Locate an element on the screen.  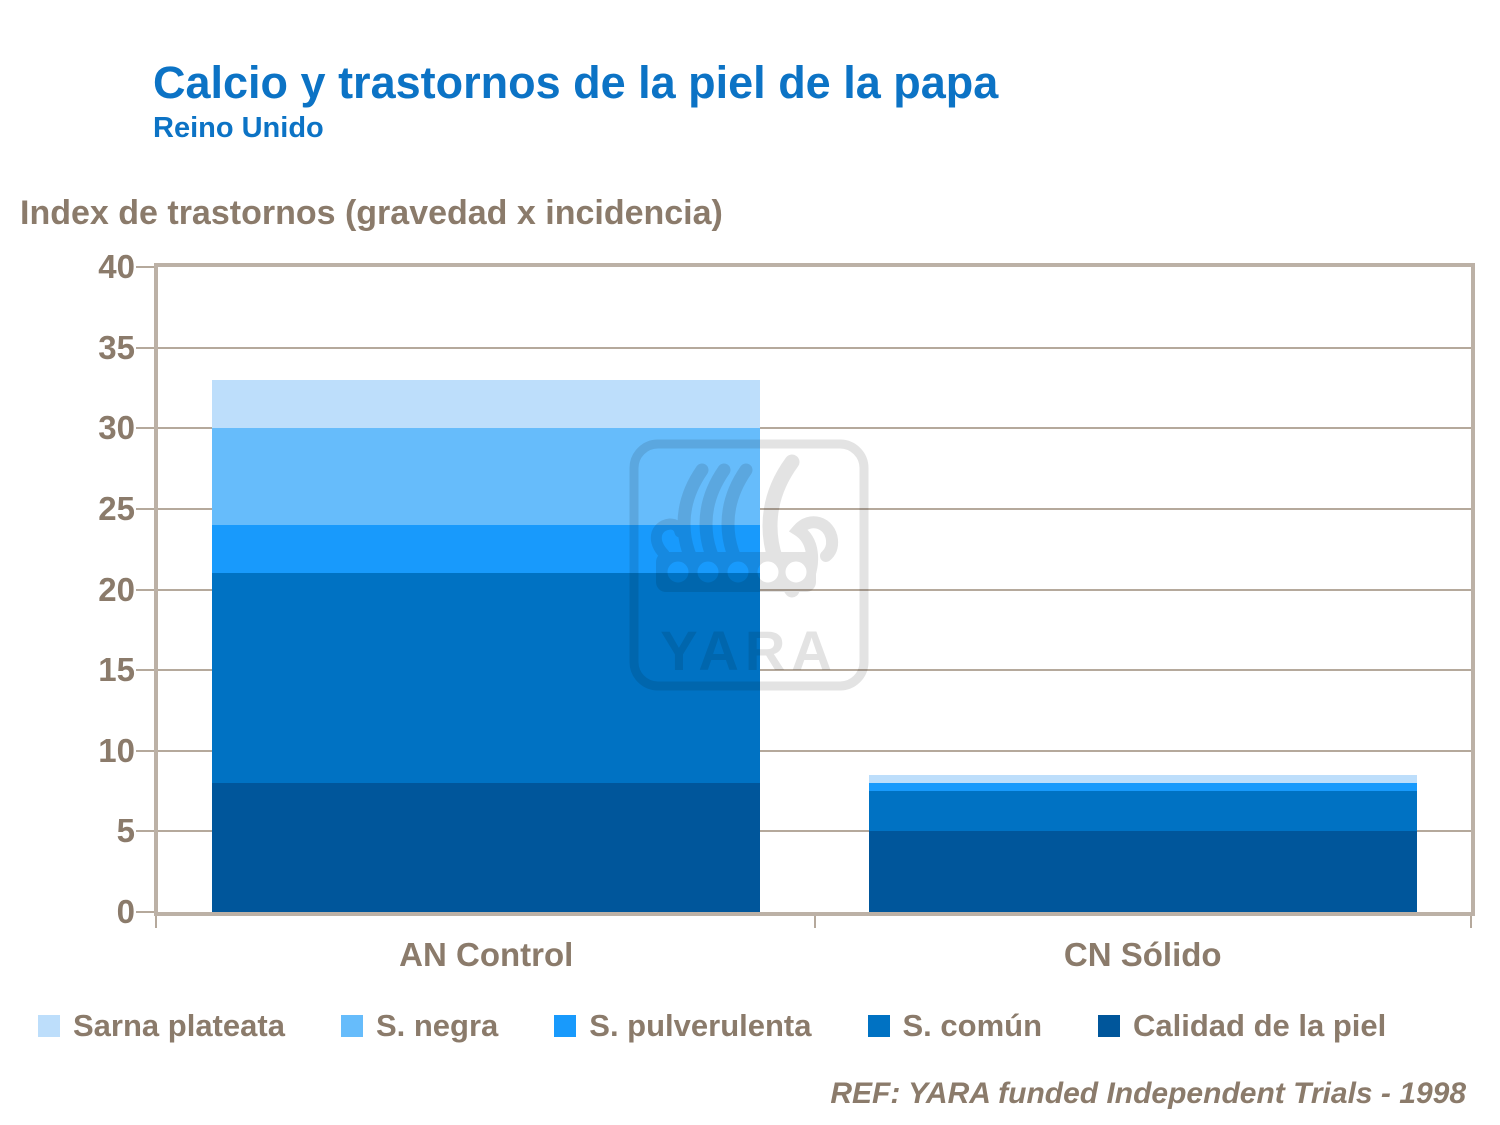
y-axis-tick-label: 10 is located at coordinates (116, 750).